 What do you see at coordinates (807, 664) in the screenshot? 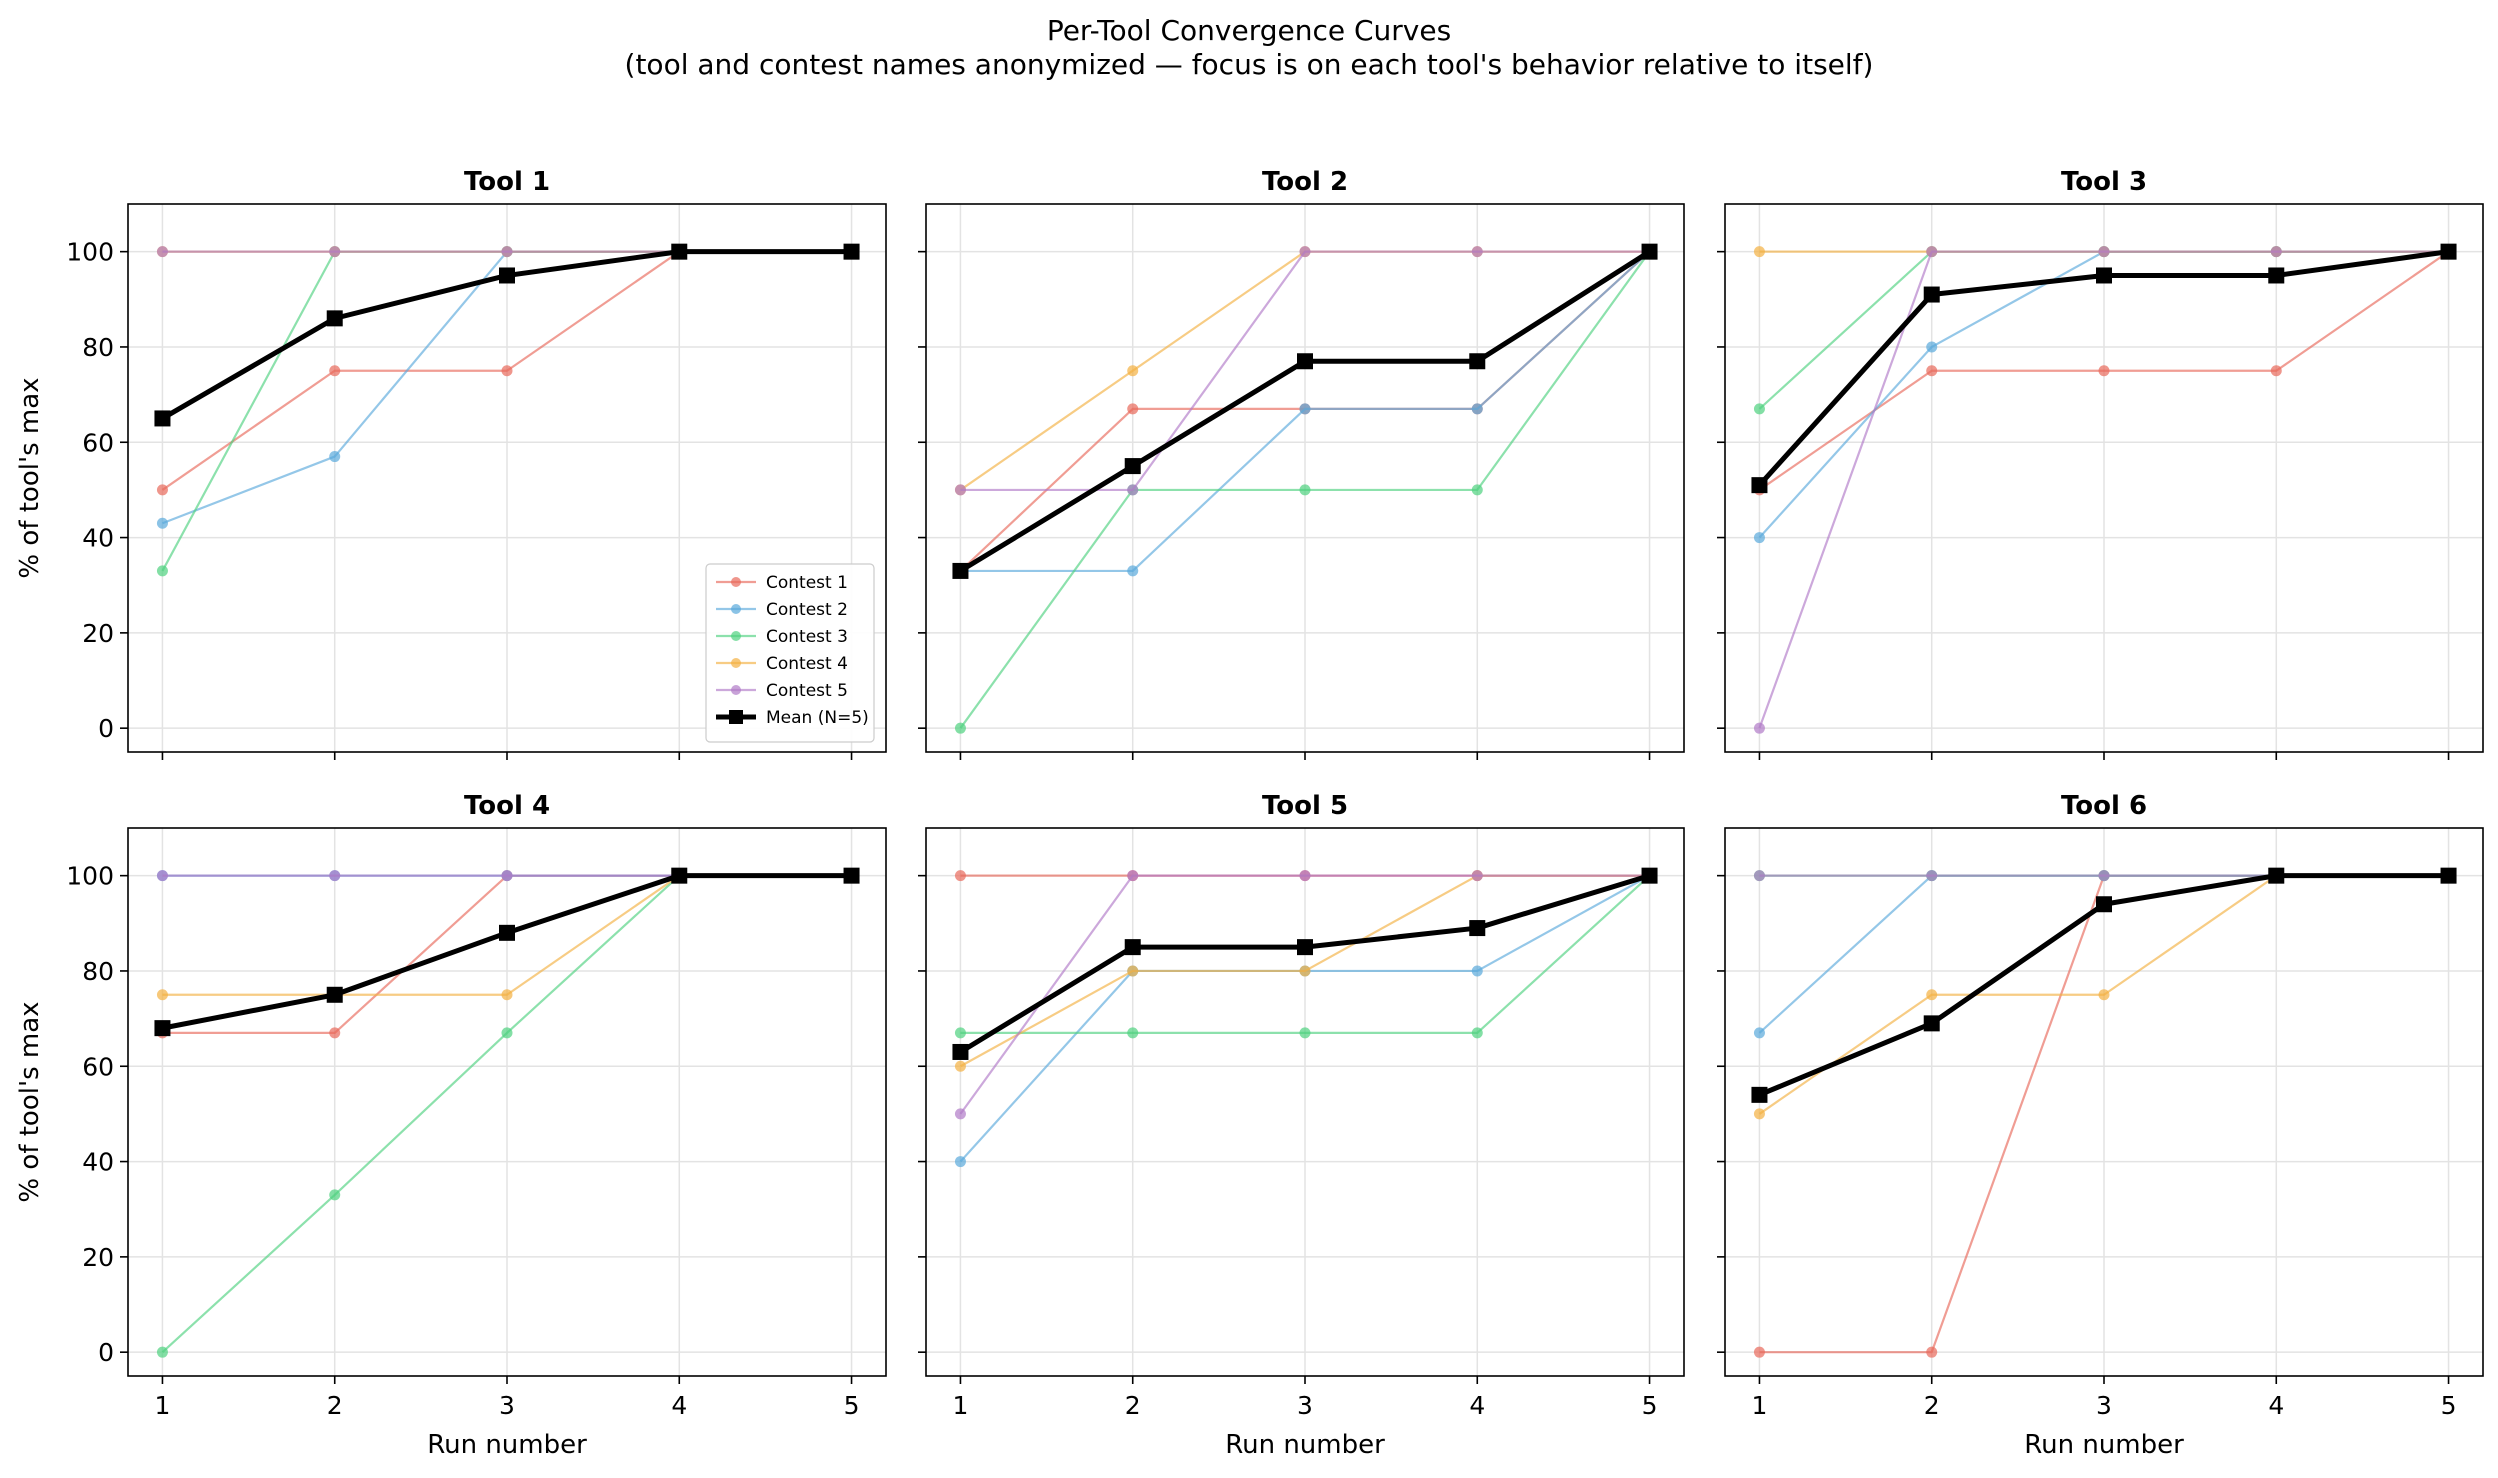
I see `legend-label: Contest 4` at bounding box center [807, 664].